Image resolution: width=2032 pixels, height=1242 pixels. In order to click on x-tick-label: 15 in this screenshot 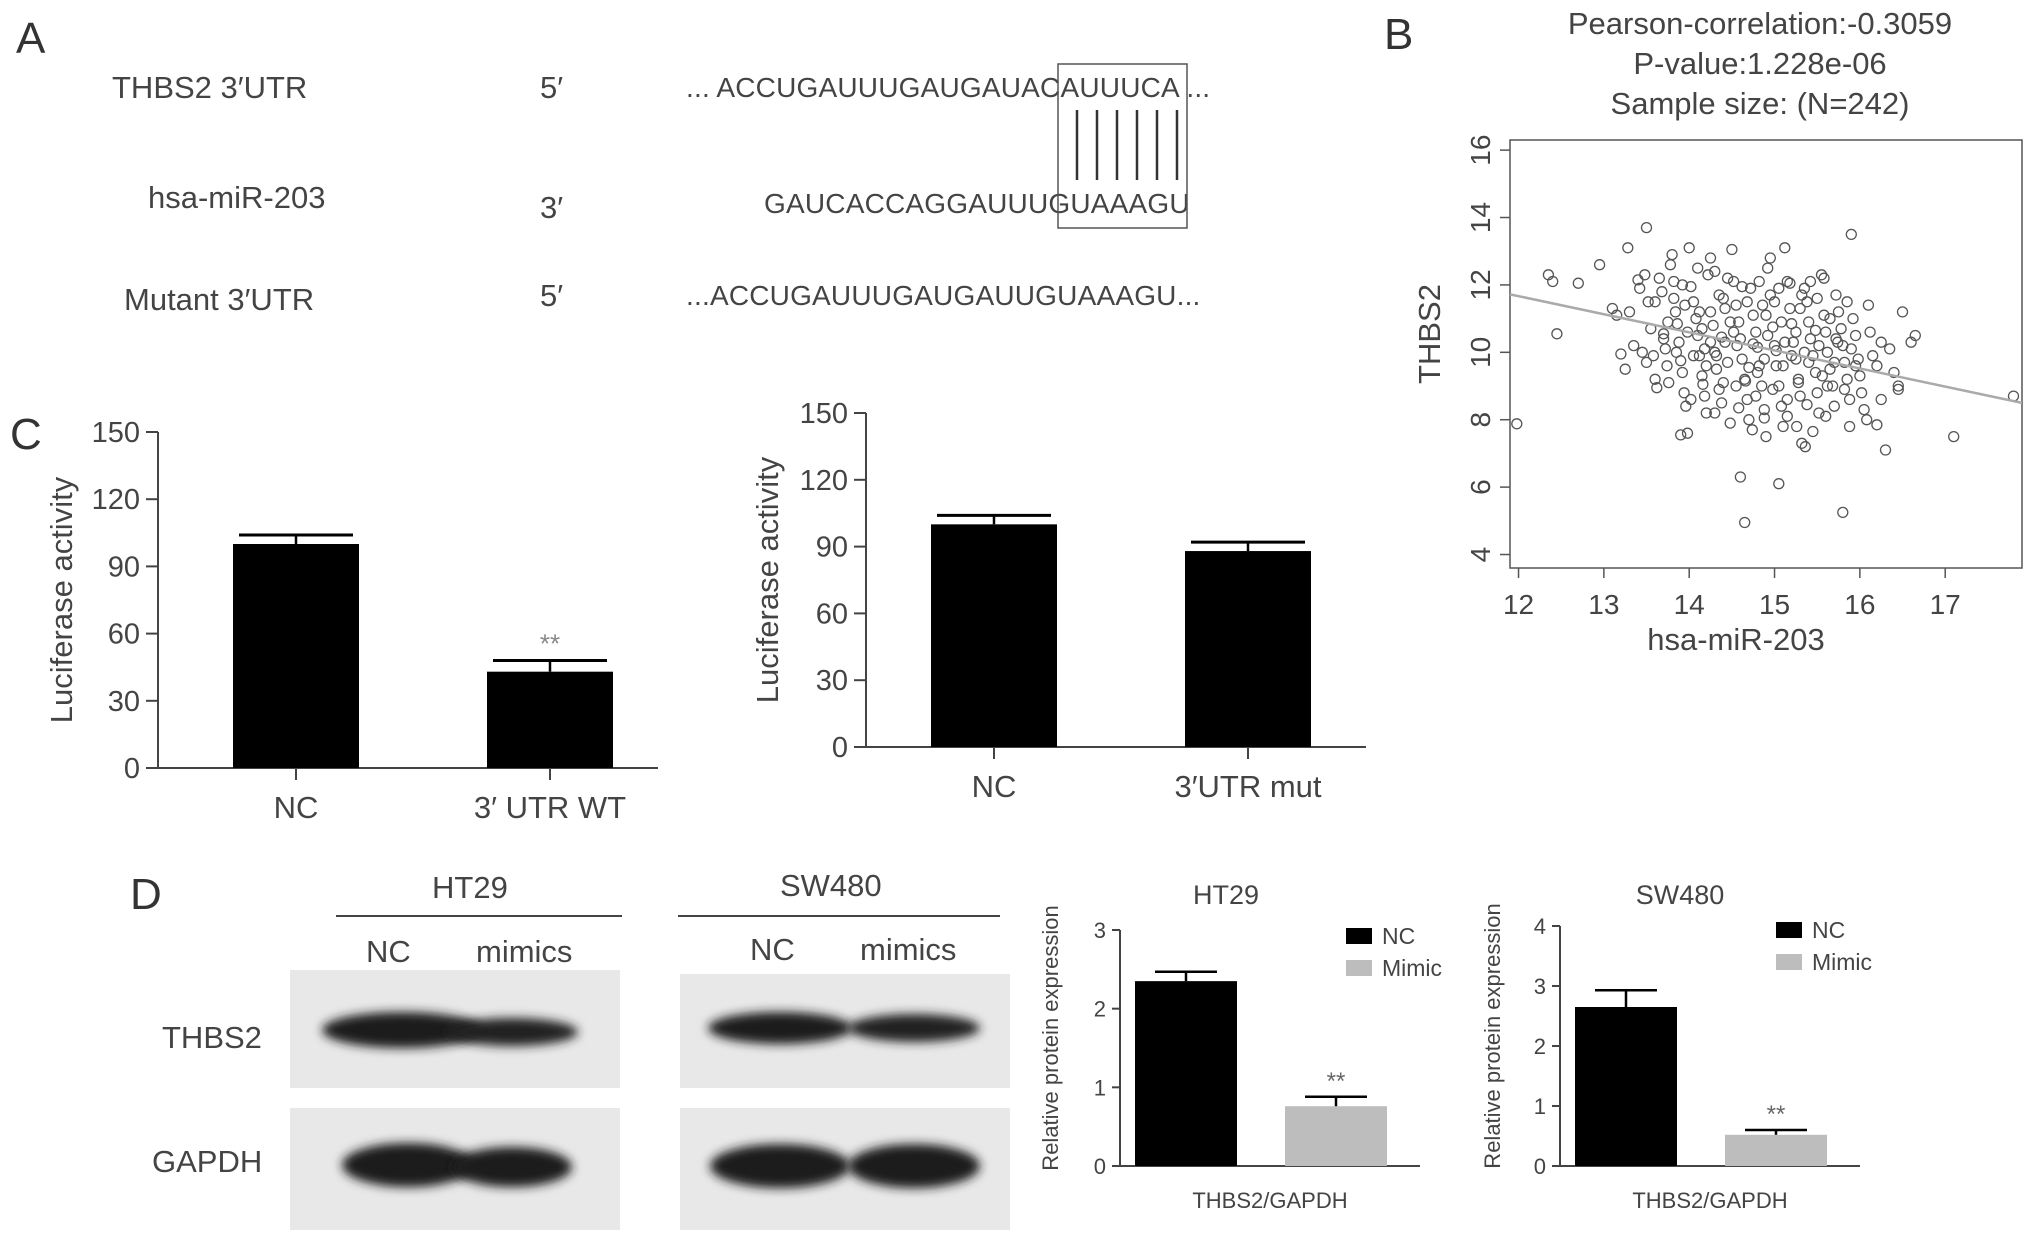, I will do `click(1774, 604)`.